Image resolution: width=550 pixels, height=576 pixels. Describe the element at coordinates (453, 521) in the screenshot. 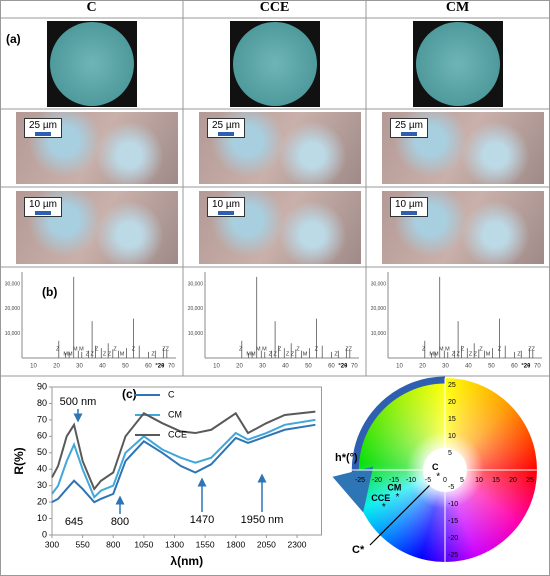

I see `wheel-tick-b: -15` at that location.